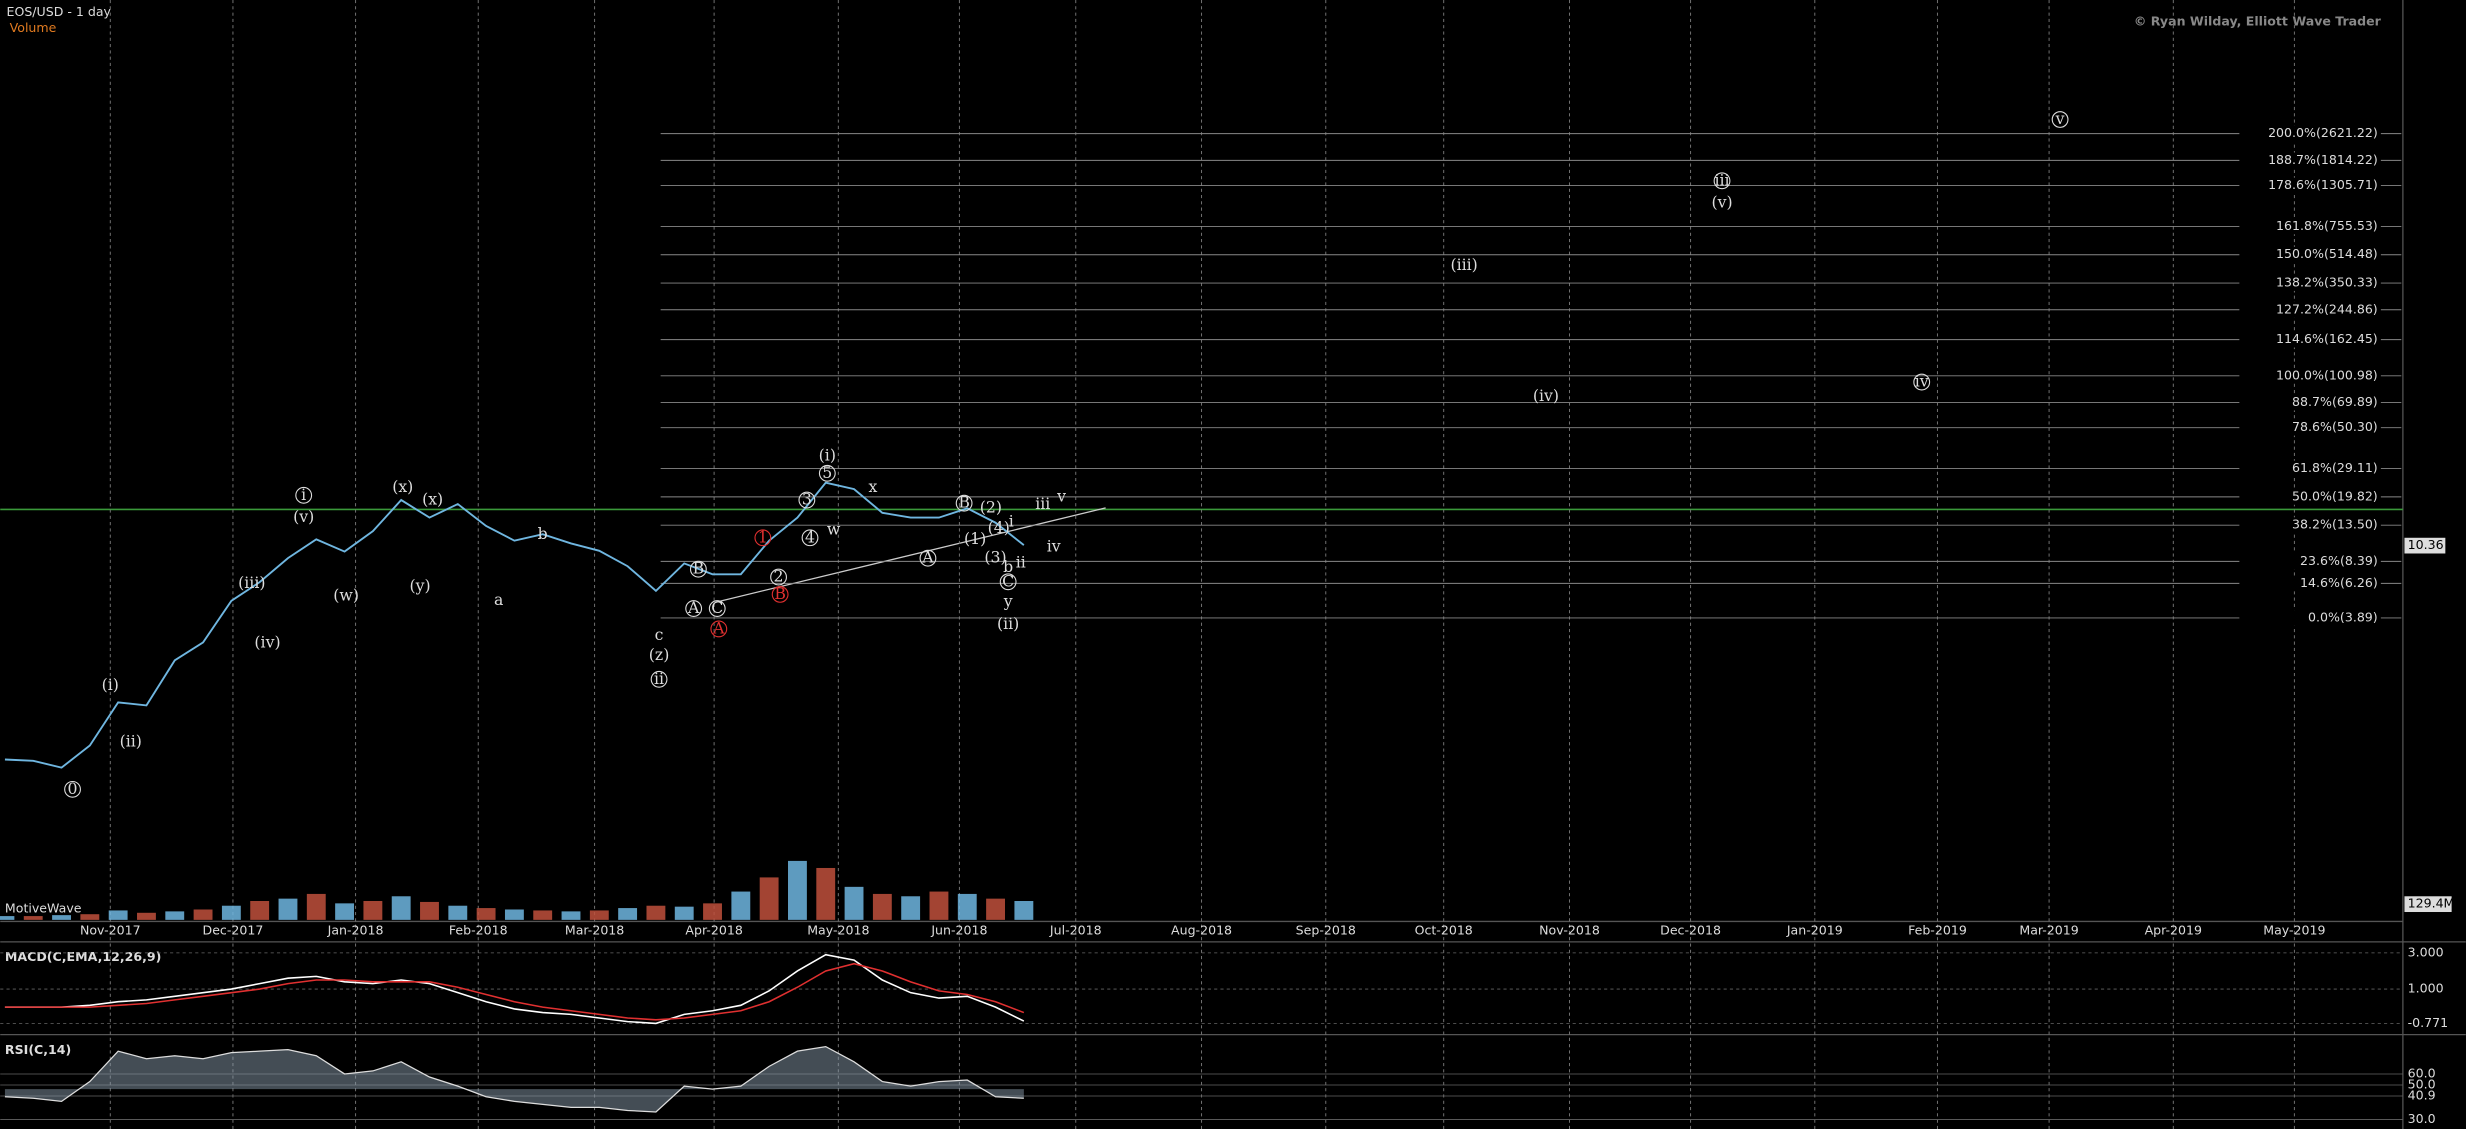 Image resolution: width=2466 pixels, height=1129 pixels. What do you see at coordinates (1042, 503) in the screenshot?
I see `wave-label: iii` at bounding box center [1042, 503].